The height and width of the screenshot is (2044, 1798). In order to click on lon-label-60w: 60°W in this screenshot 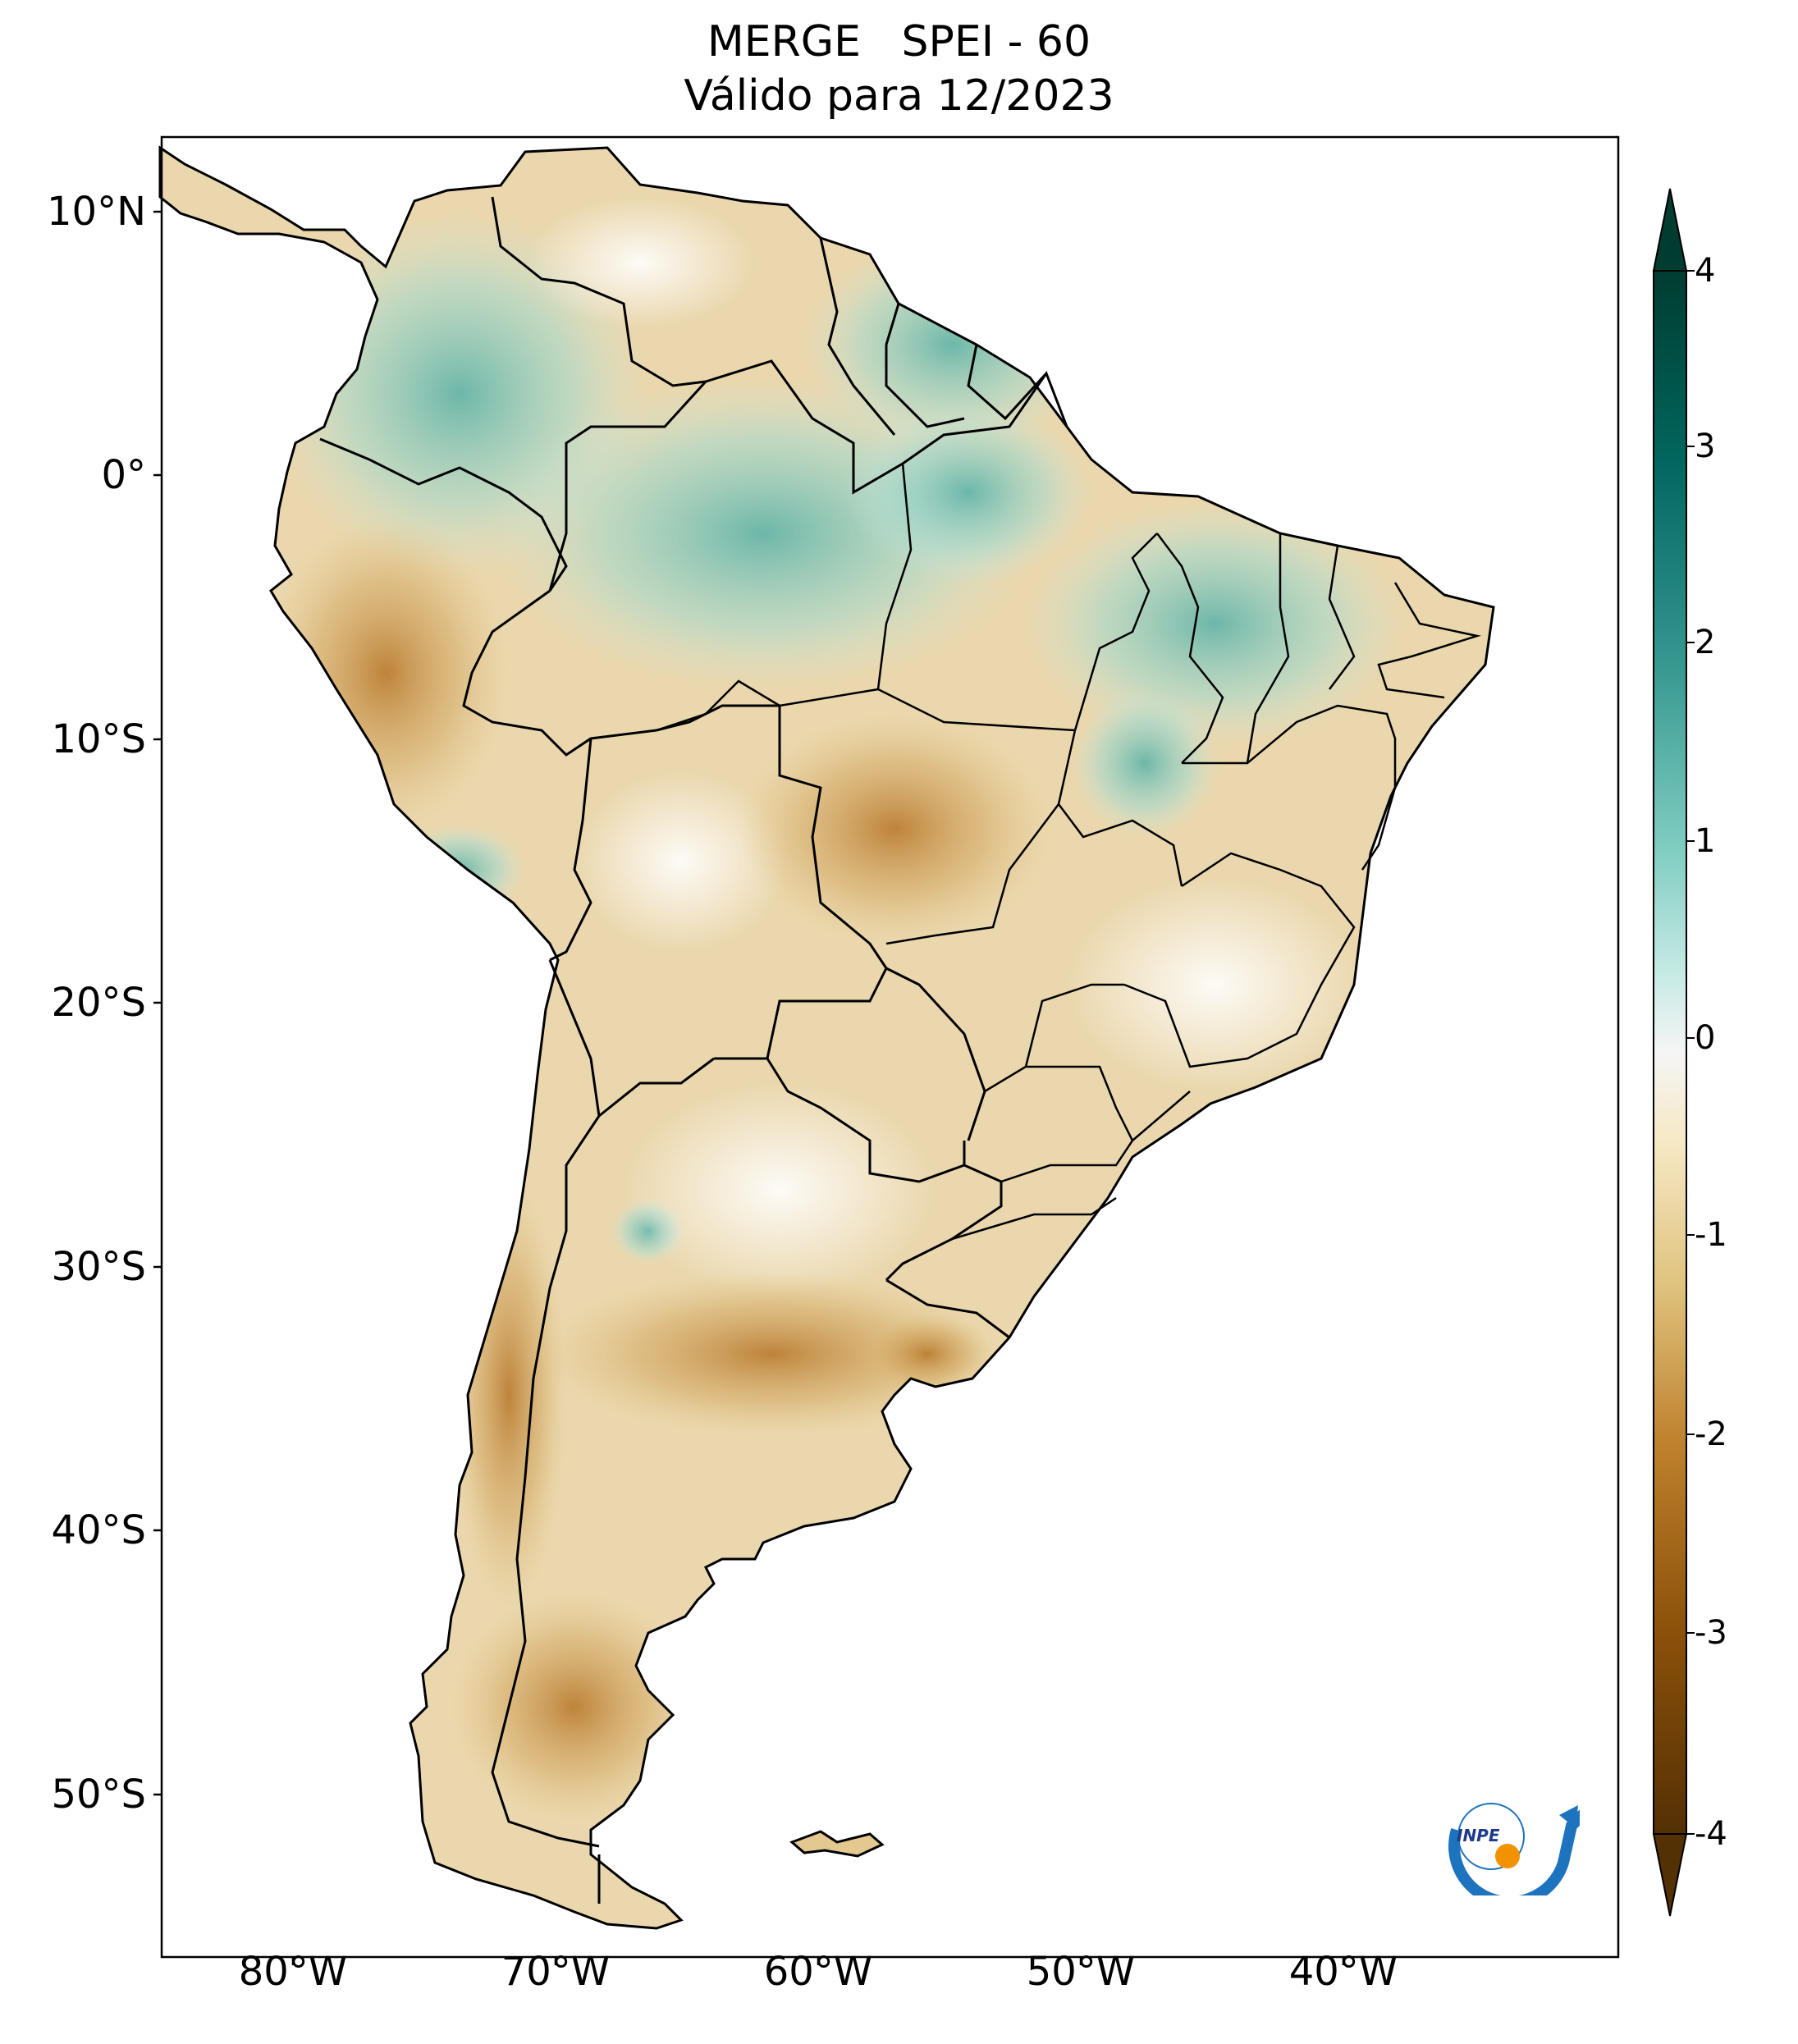, I will do `click(818, 1972)`.